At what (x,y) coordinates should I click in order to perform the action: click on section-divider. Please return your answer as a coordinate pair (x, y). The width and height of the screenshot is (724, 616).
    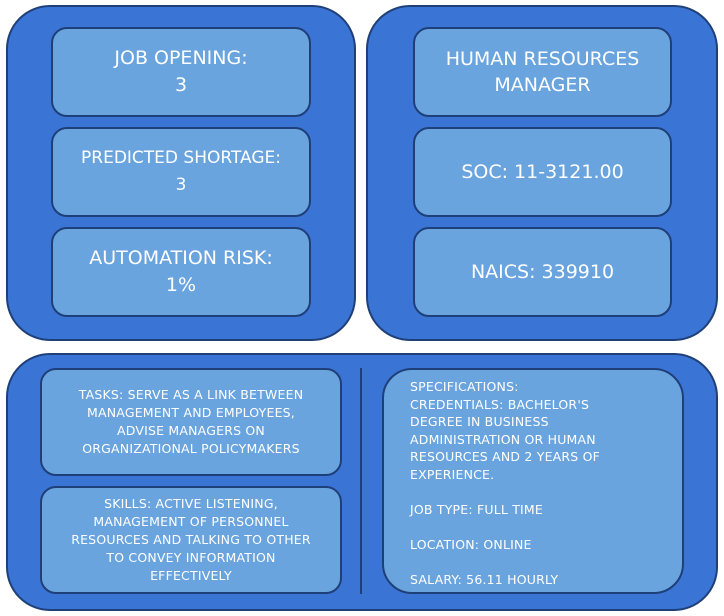
    Looking at the image, I should click on (361, 481).